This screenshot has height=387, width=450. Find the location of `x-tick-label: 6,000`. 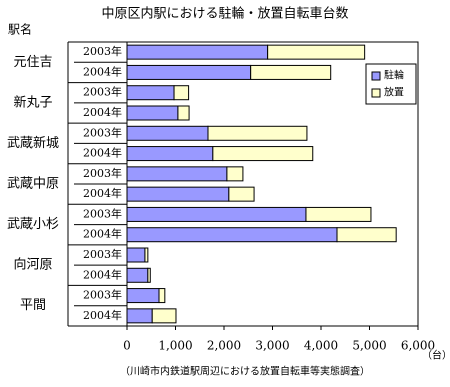

x-tick-label: 6,000 is located at coordinates (418, 346).